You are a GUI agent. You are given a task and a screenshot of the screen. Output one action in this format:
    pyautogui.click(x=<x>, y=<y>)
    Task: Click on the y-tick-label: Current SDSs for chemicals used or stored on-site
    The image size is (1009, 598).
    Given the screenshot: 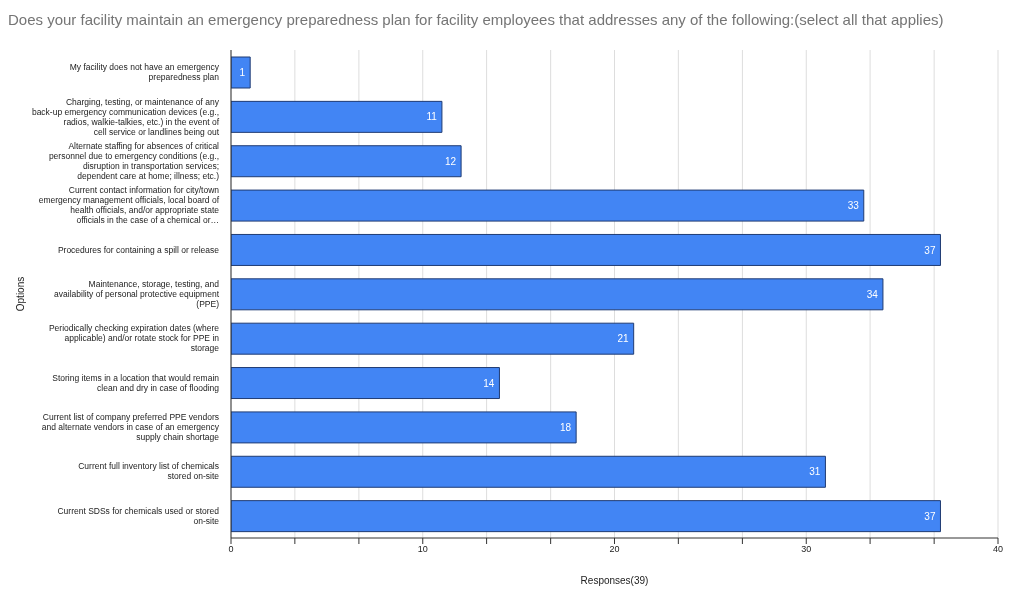 What is the action you would take?
    pyautogui.click(x=138, y=515)
    